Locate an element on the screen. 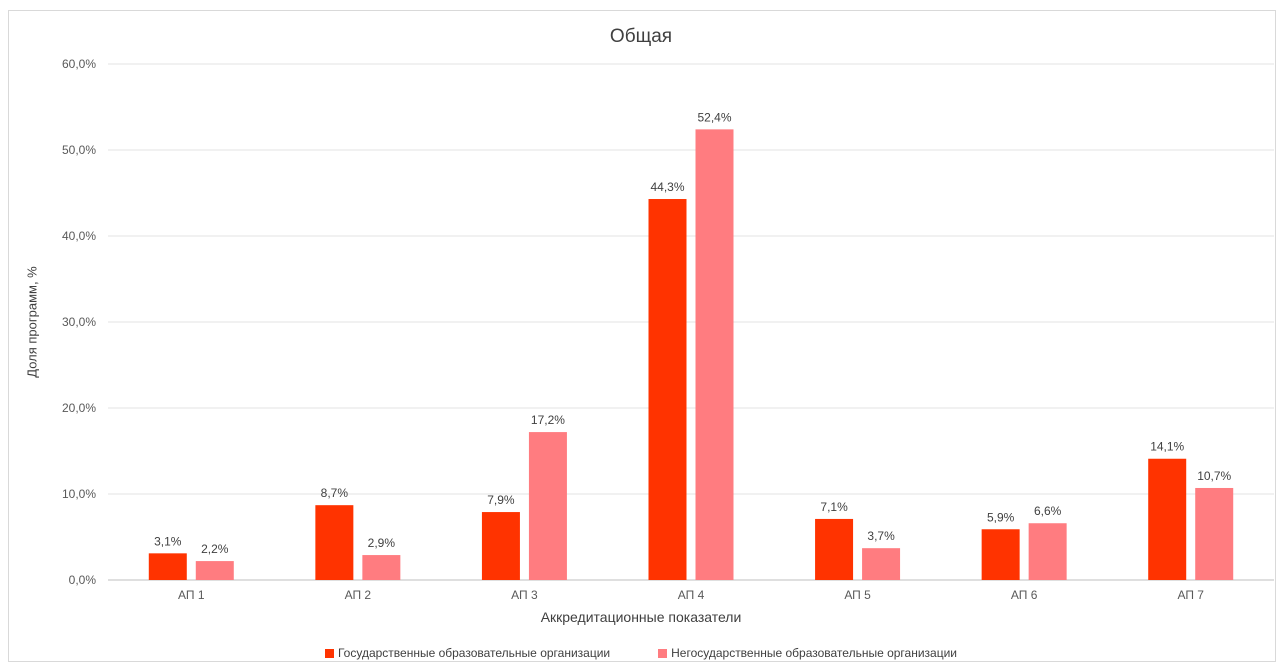  data-label: 10,7% is located at coordinates (1214, 476).